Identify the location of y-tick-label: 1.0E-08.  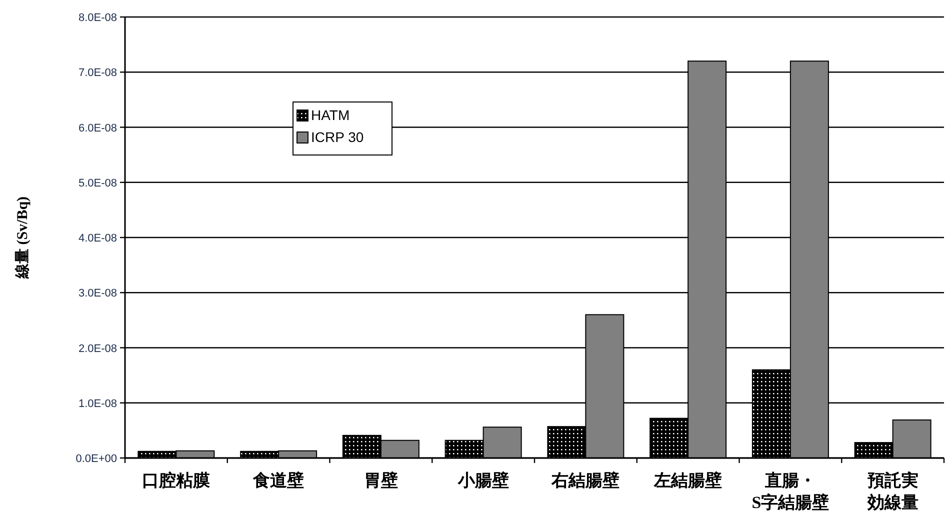
(97, 404).